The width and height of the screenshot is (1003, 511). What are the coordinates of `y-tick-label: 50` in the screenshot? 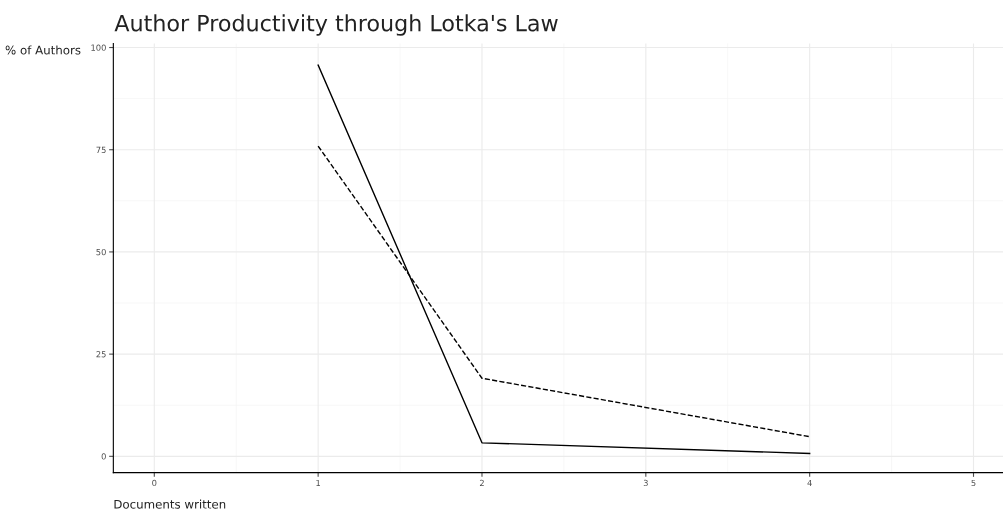 It's located at (101, 252).